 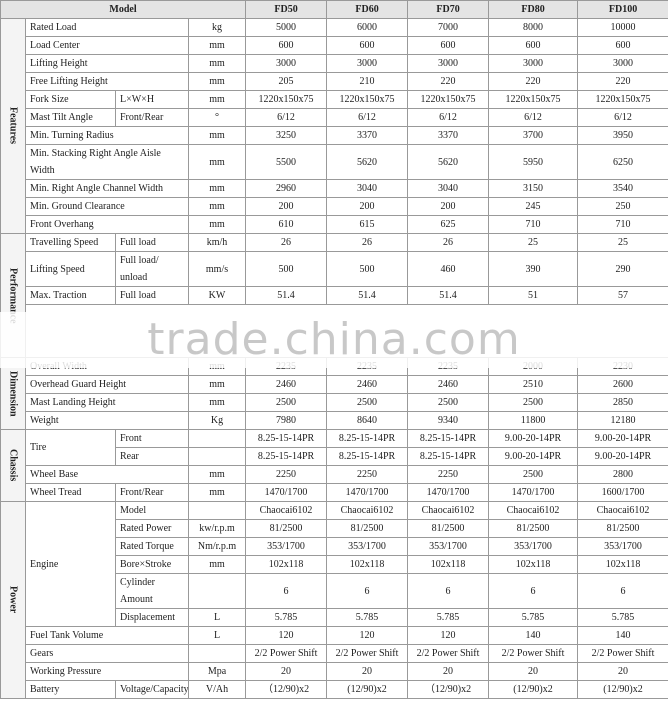 What do you see at coordinates (286, 188) in the screenshot?
I see `value-cell: 2960` at bounding box center [286, 188].